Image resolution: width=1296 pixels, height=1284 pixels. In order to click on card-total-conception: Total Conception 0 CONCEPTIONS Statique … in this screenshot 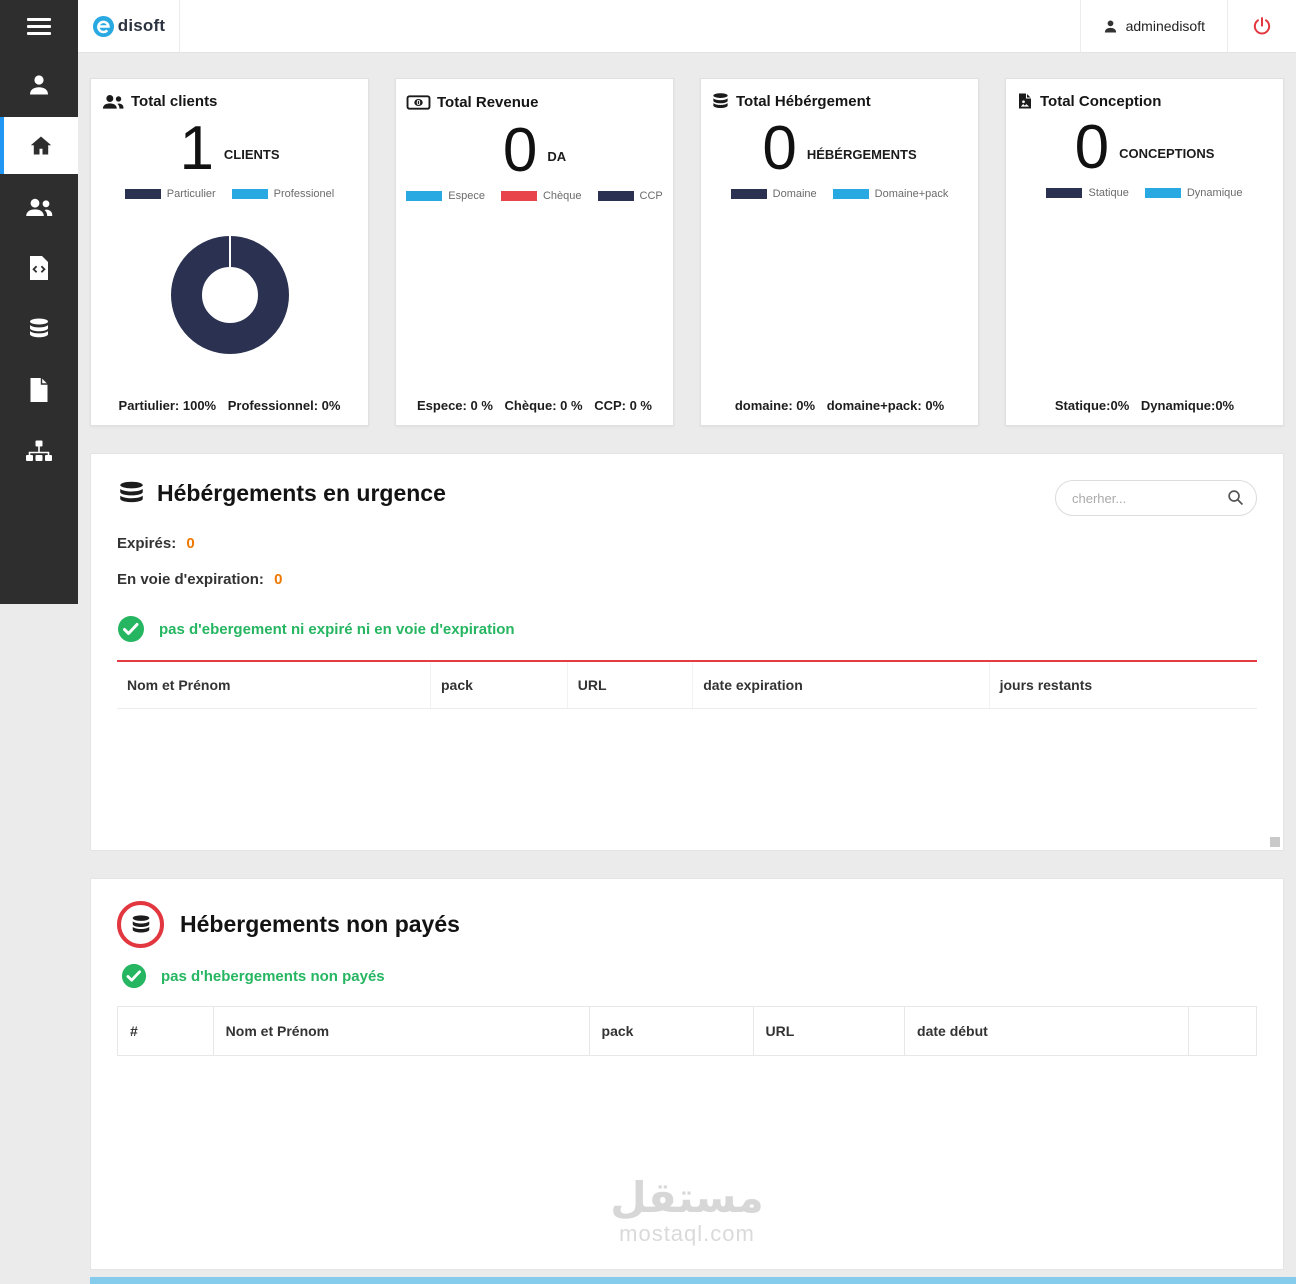, I will do `click(1144, 252)`.